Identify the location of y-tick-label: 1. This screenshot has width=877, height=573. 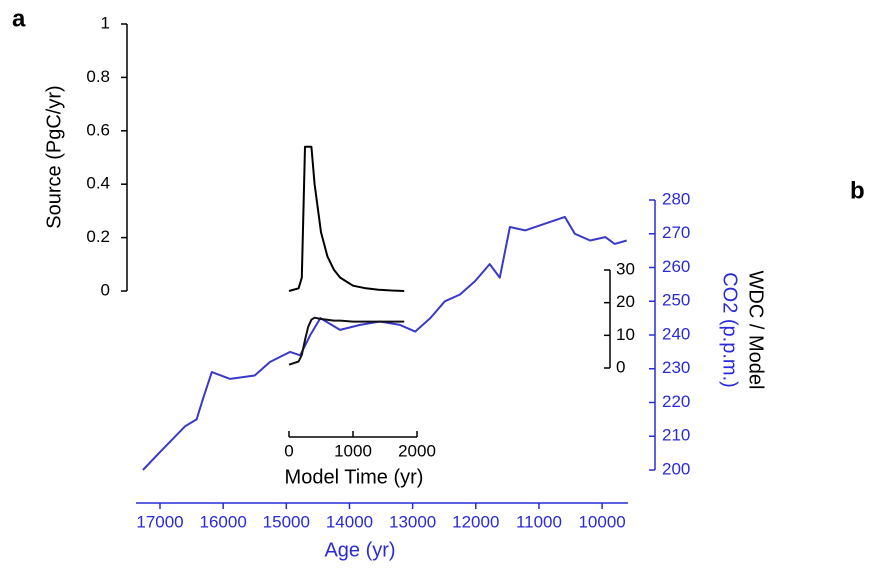
(105, 22).